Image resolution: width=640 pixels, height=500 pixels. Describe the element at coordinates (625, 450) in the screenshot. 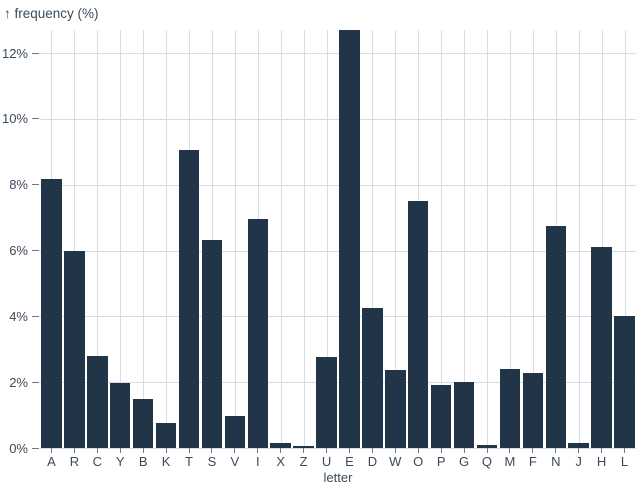

I see `x-tick-mark-L` at that location.